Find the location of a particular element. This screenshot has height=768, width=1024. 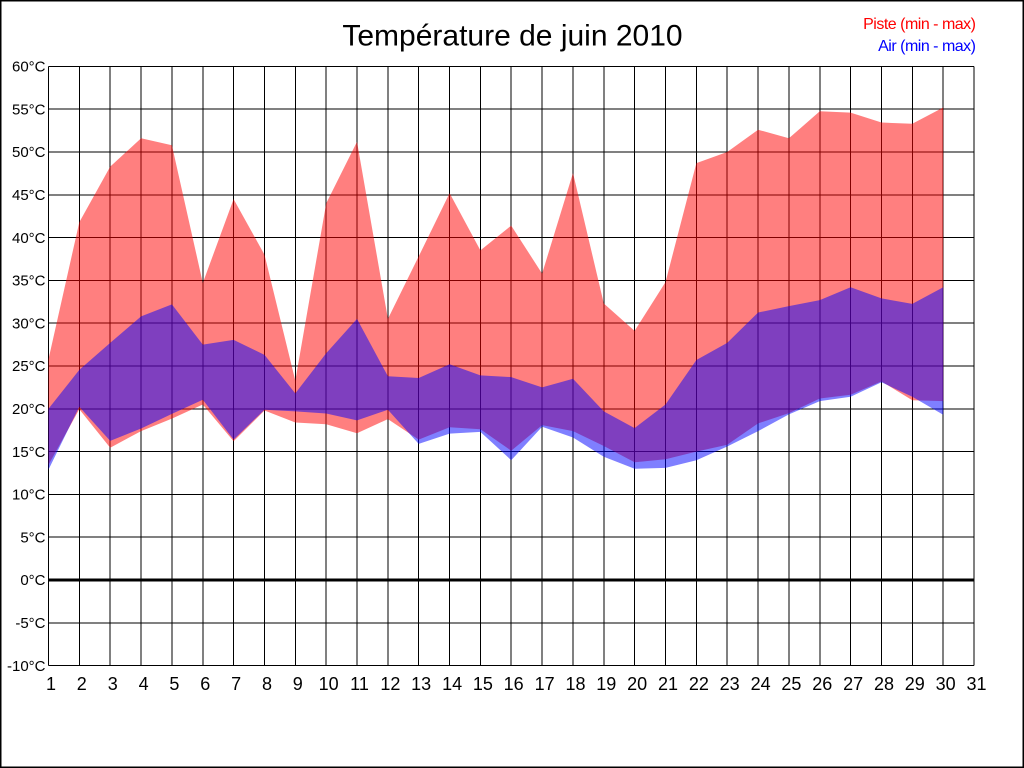

svg-text: 15°C is located at coordinates (29, 452).